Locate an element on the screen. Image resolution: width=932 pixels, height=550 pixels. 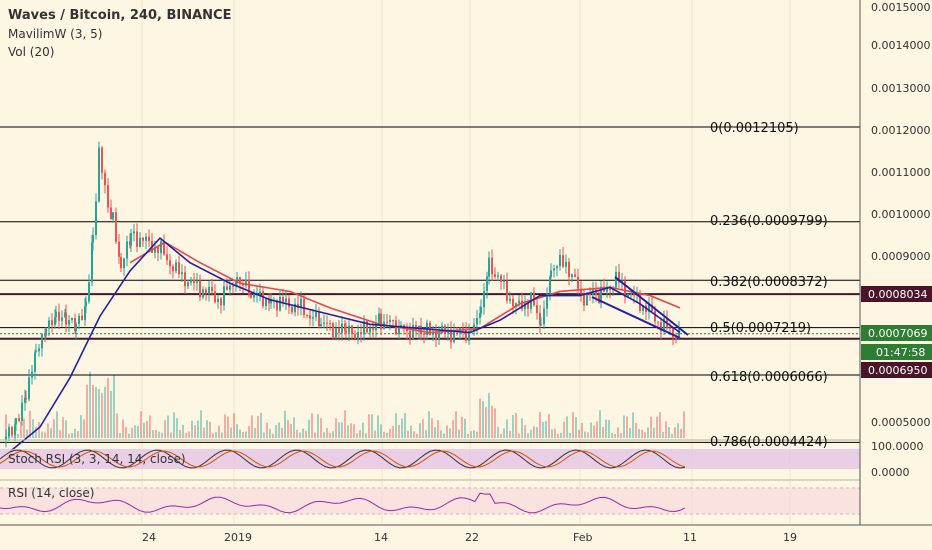
resistance-tag: 0.0008034 is located at coordinates (898, 294).